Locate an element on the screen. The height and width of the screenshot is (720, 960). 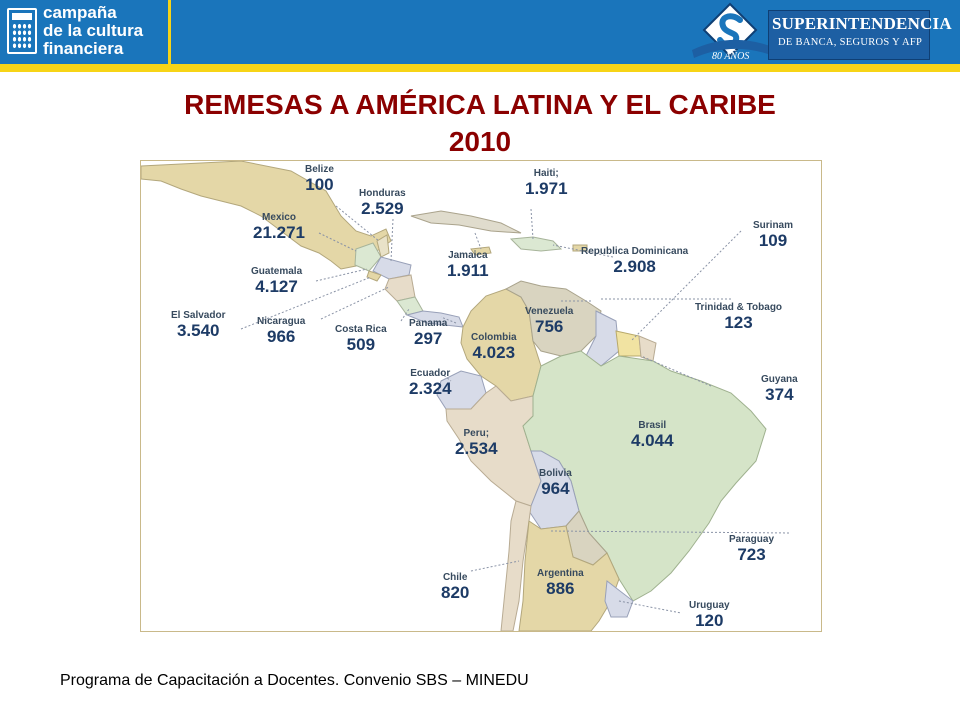
country-value: 4.044 is located at coordinates (652, 440).